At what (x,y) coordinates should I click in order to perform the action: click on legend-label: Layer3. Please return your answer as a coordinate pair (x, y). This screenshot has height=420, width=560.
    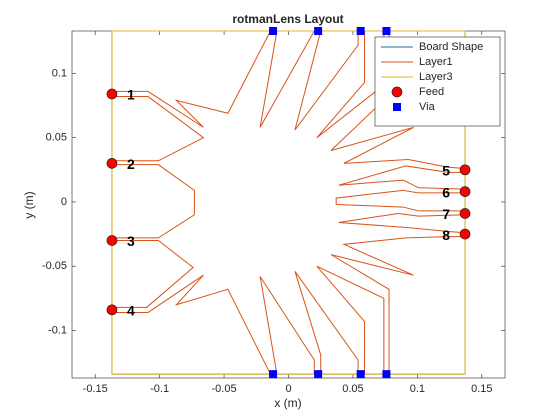
    Looking at the image, I should click on (436, 77).